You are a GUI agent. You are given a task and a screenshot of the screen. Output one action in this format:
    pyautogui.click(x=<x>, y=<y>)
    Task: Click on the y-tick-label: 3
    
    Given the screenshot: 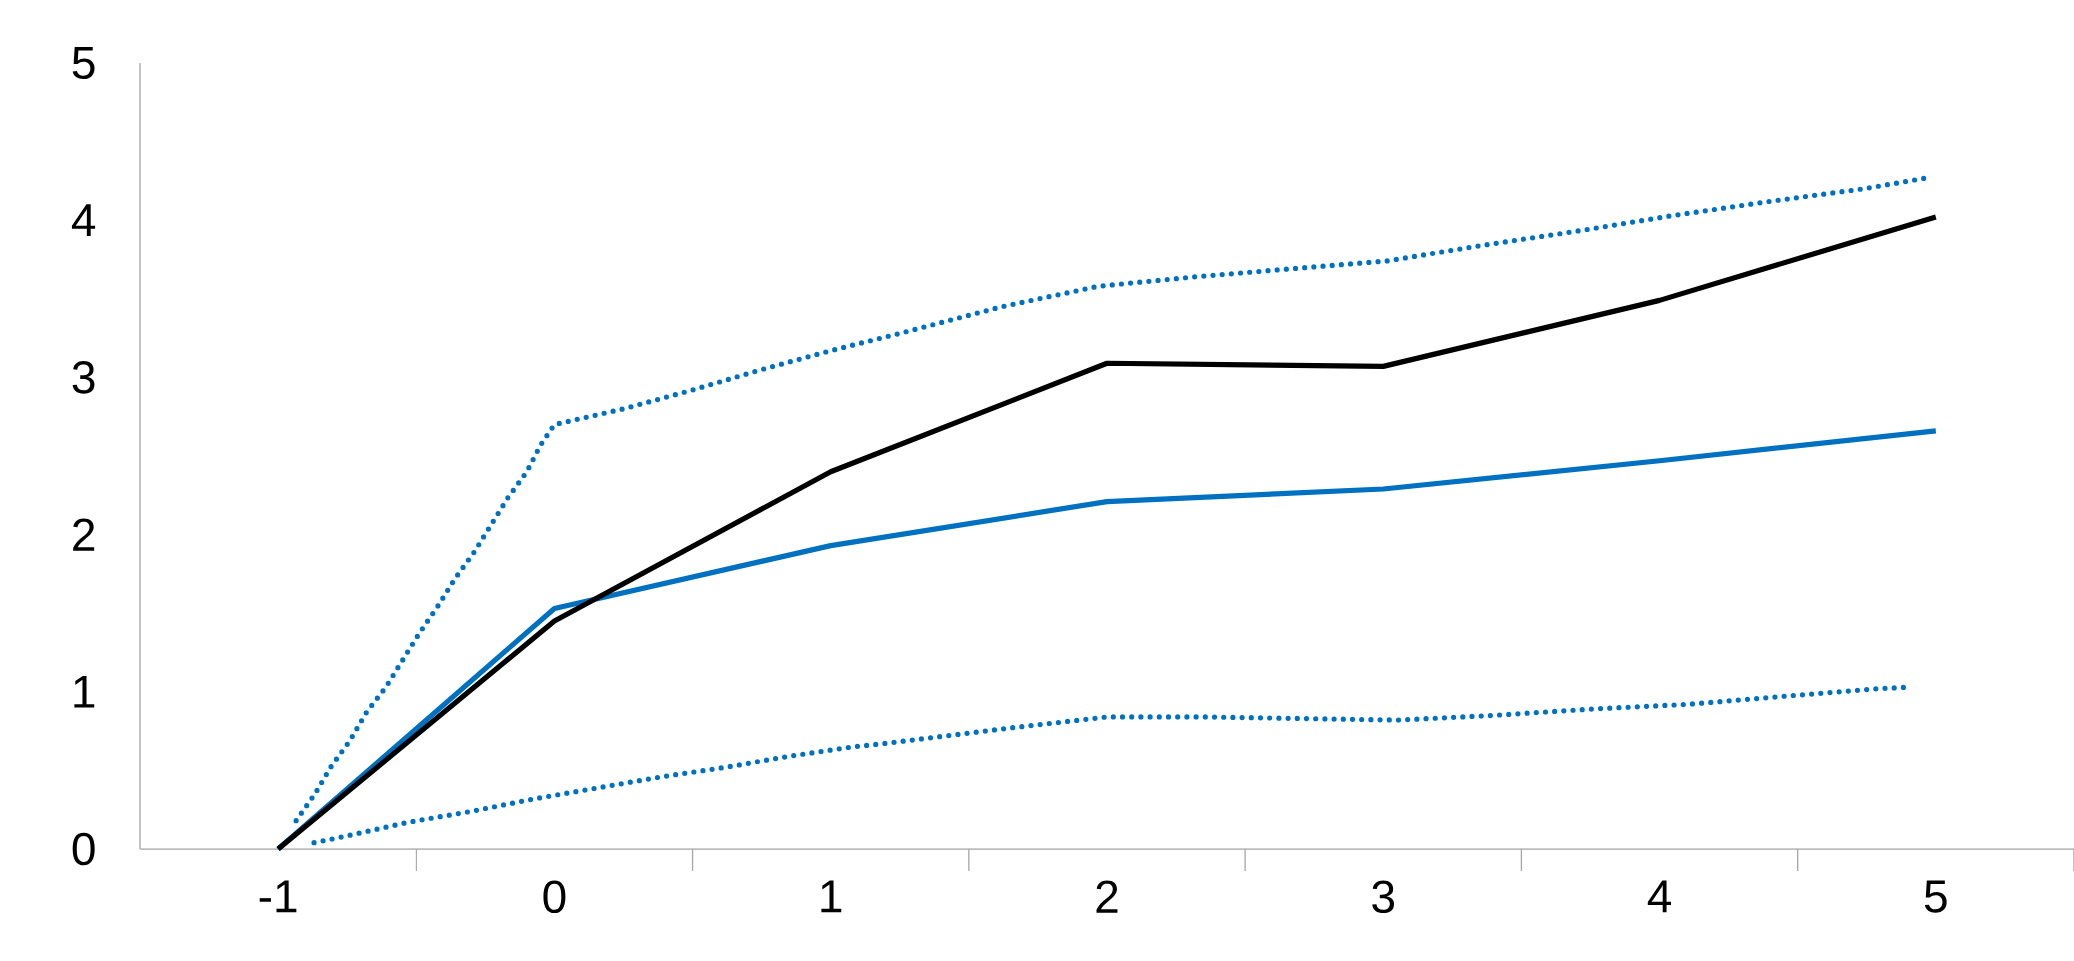 What is the action you would take?
    pyautogui.click(x=83, y=377)
    